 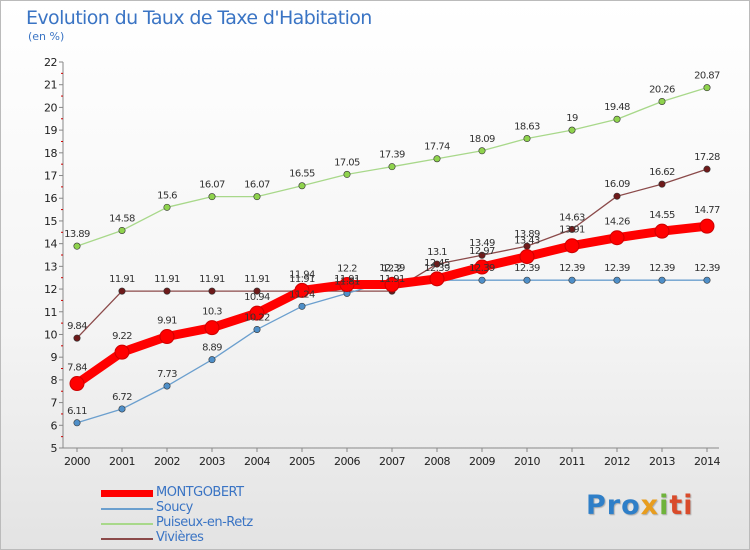 I want to click on x-tick-label: 2006, so click(x=347, y=461).